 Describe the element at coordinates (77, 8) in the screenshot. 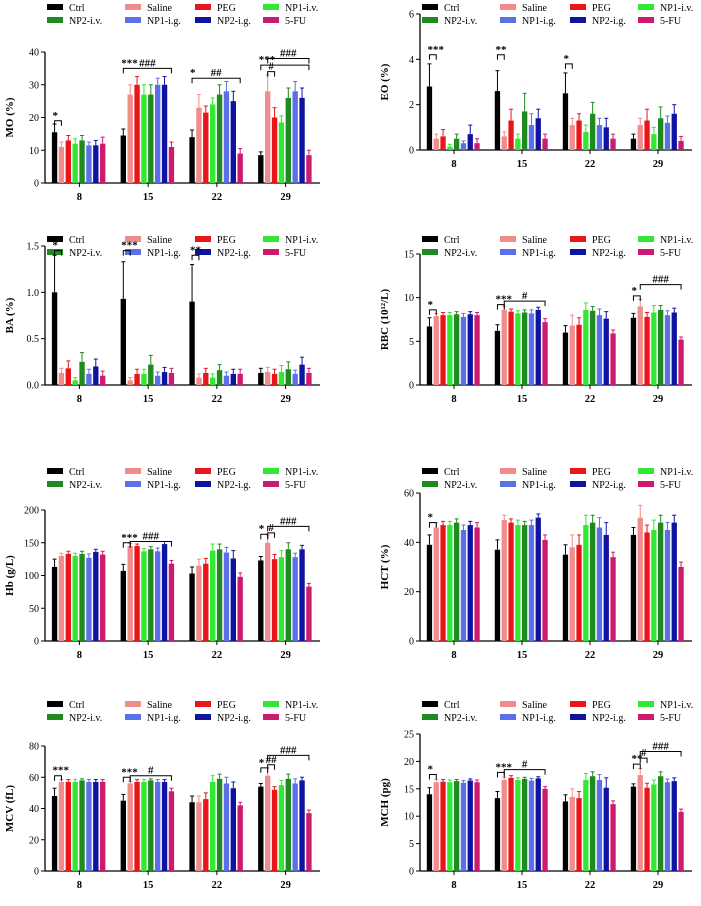

I see `legend-label: Ctrl` at that location.